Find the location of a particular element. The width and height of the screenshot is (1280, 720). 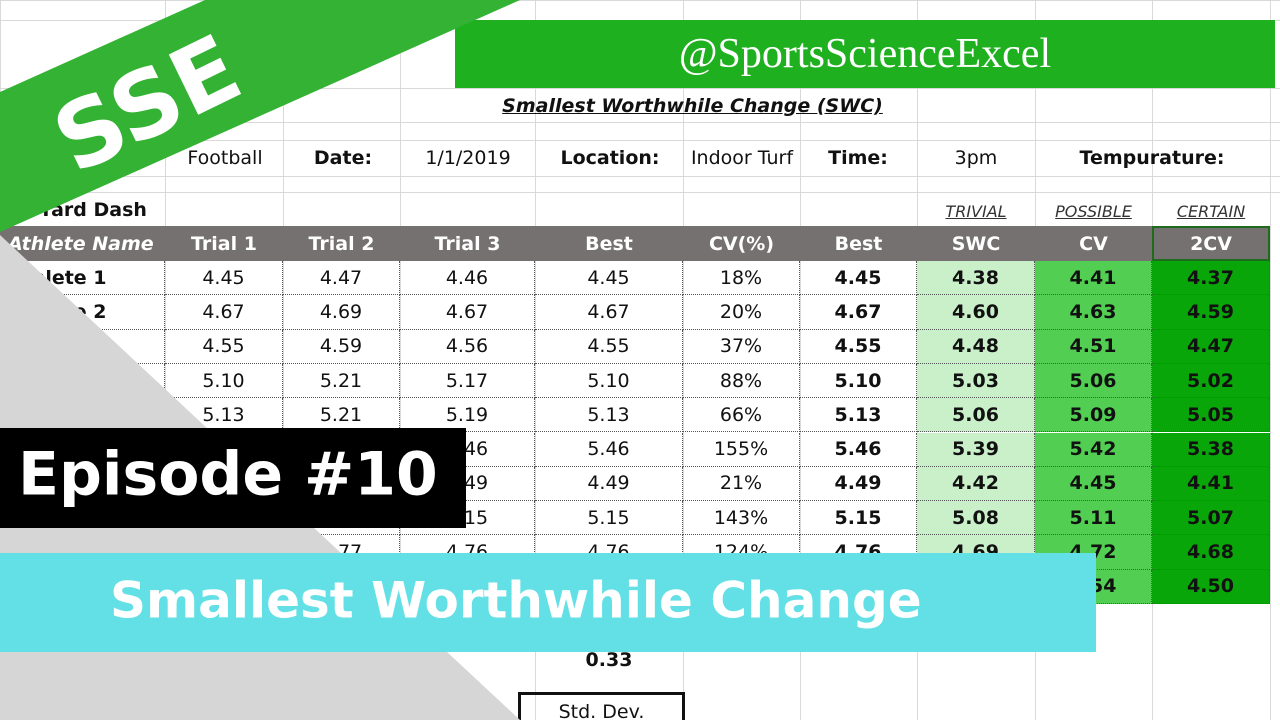

topic-band is located at coordinates (548, 602).